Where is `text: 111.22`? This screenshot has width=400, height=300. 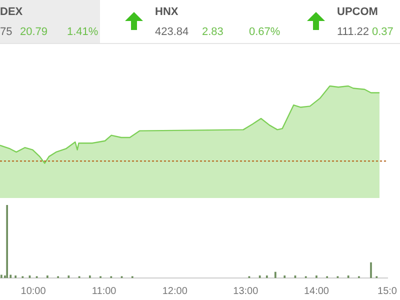 text: 111.22 is located at coordinates (353, 32).